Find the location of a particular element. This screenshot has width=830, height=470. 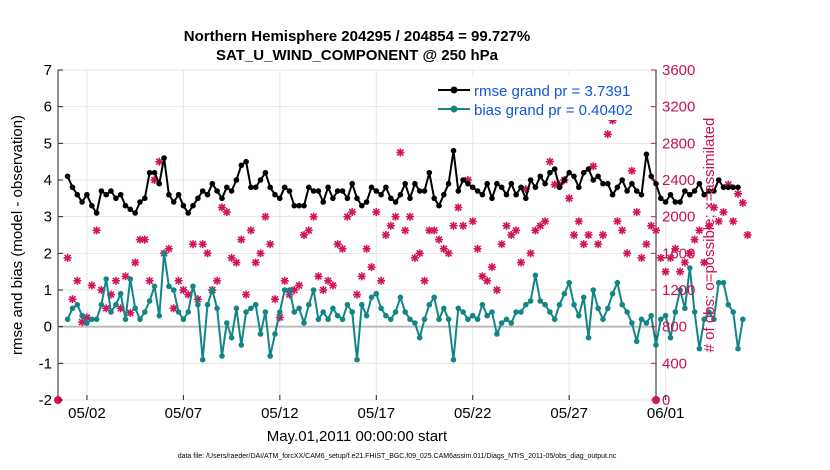

left-tick-label: -2 is located at coordinates (45, 400).